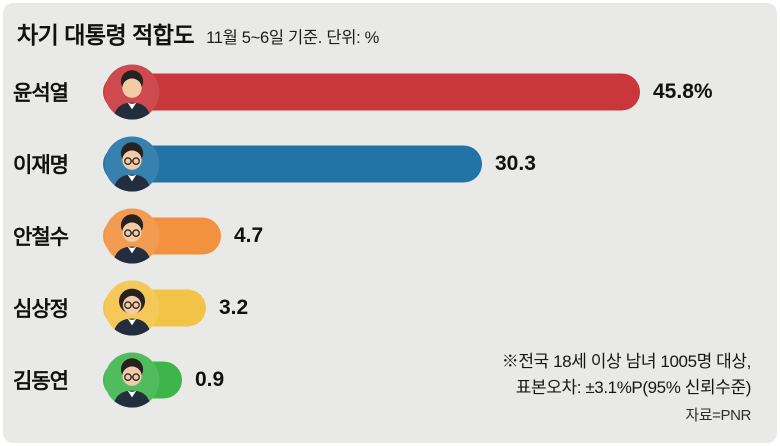 This screenshot has width=780, height=446. Describe the element at coordinates (387, 33) in the screenshot. I see `header: 차기 대통령 적합도 11월 5~6일 기준. 단위: %` at that location.